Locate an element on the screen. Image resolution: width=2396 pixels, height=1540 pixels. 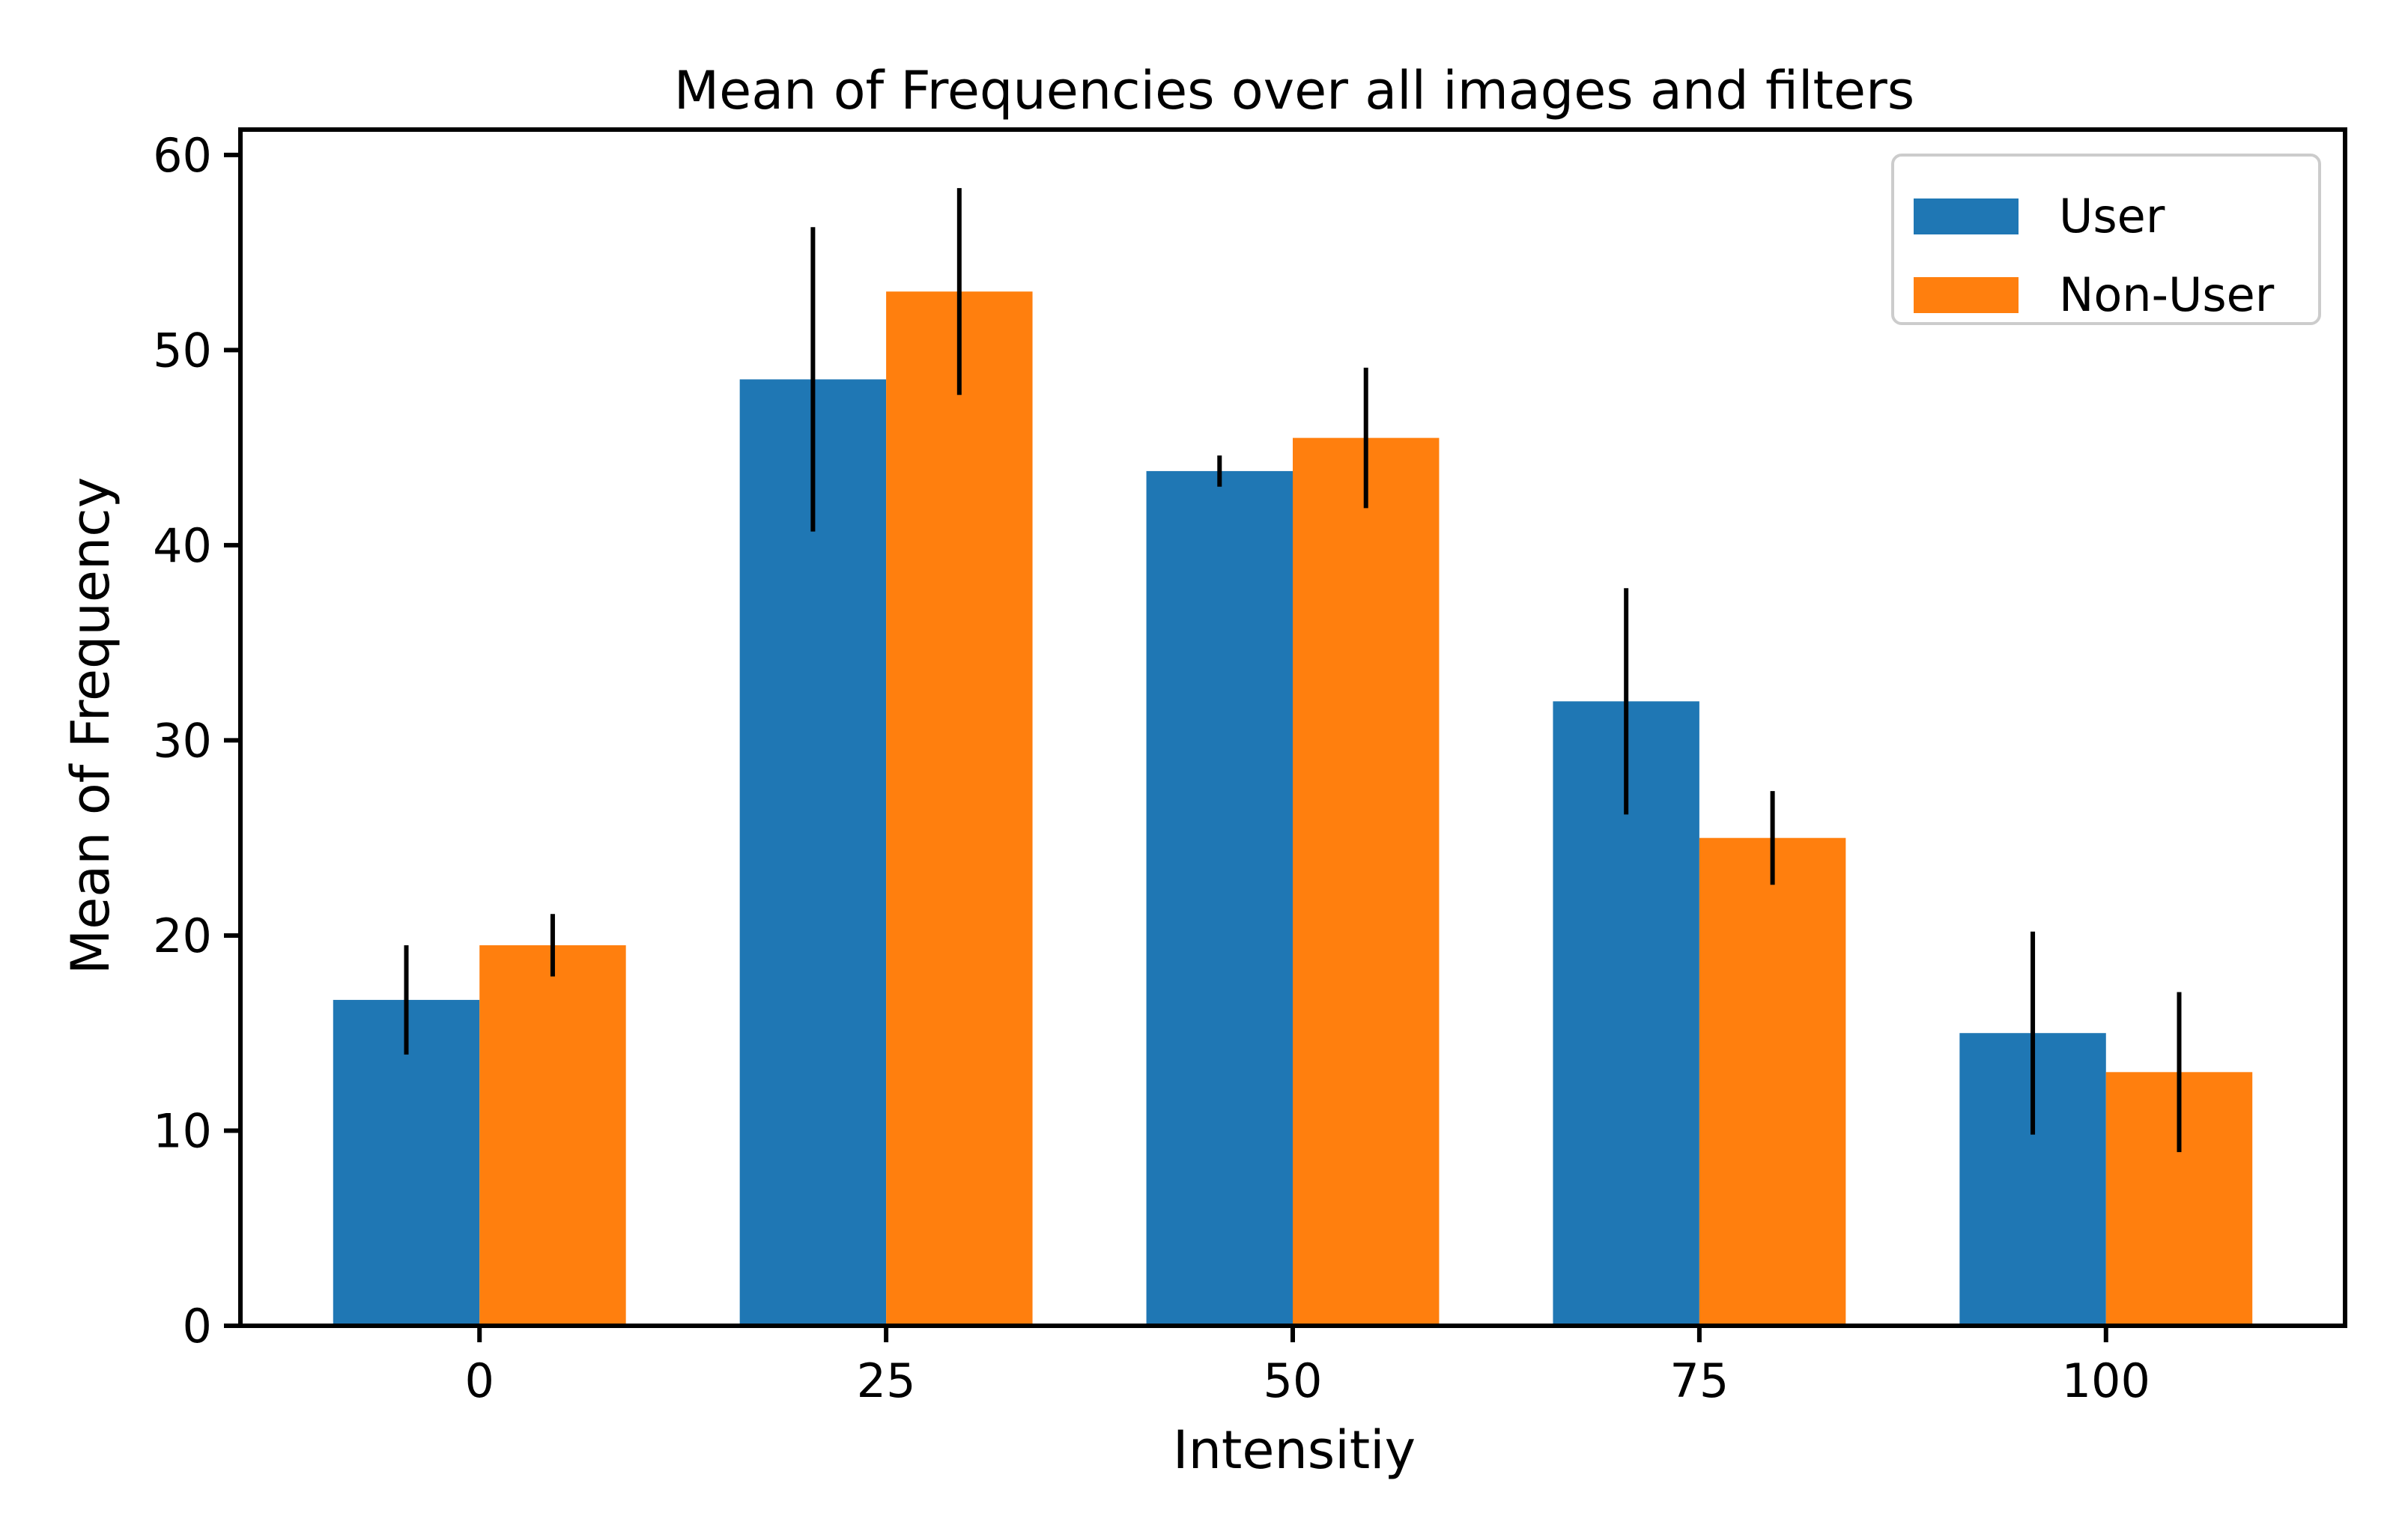
legend: User Non-User is located at coordinates (2106, 240).